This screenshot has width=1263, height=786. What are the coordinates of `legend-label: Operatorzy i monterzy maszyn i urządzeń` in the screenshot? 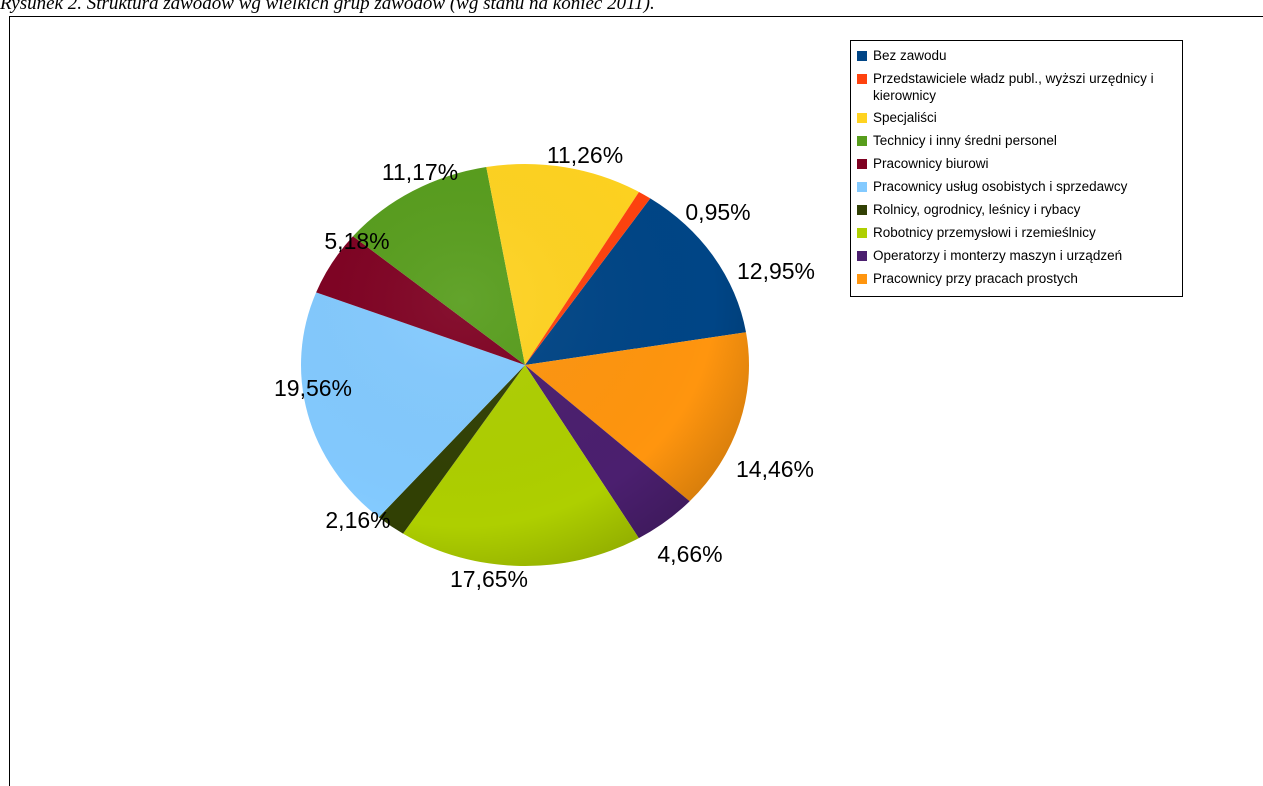 It's located at (998, 255).